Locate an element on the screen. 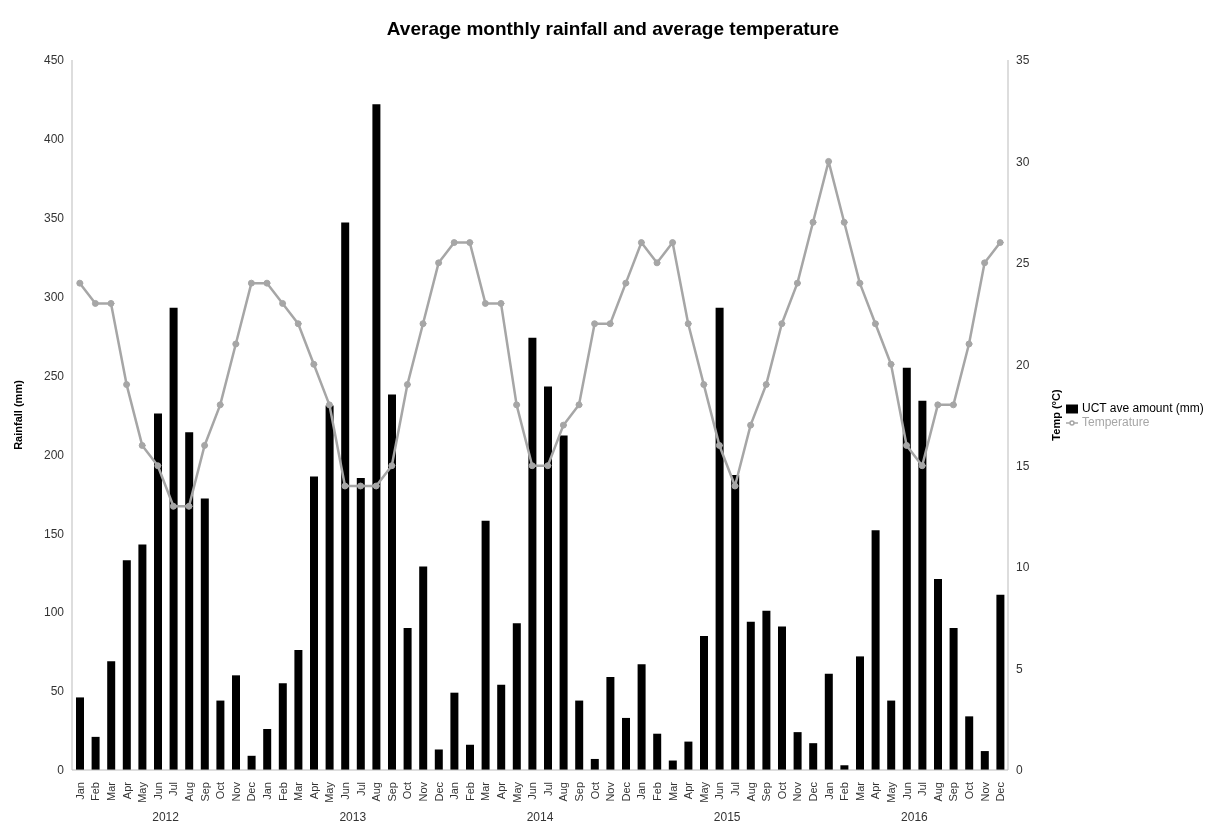 The width and height of the screenshot is (1226, 830). y-tick-label: 300 is located at coordinates (54, 296).